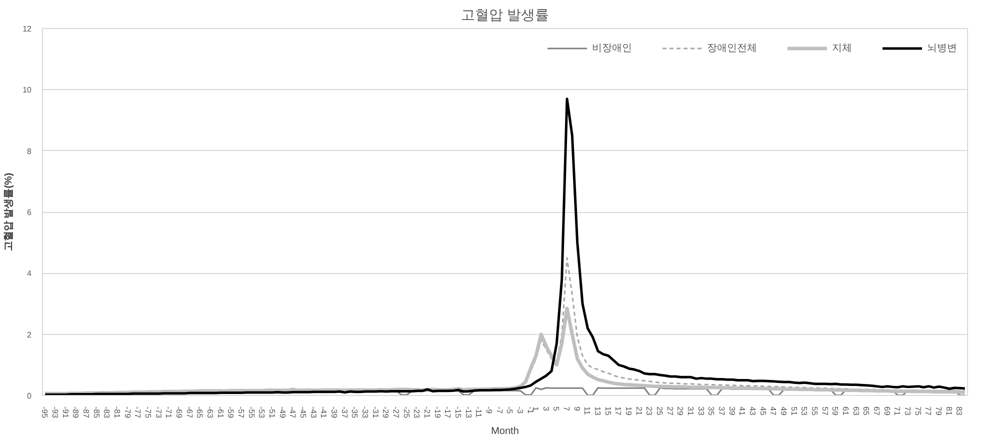 The image size is (982, 440). Describe the element at coordinates (639, 411) in the screenshot. I see `x-tick-label: 21` at that location.